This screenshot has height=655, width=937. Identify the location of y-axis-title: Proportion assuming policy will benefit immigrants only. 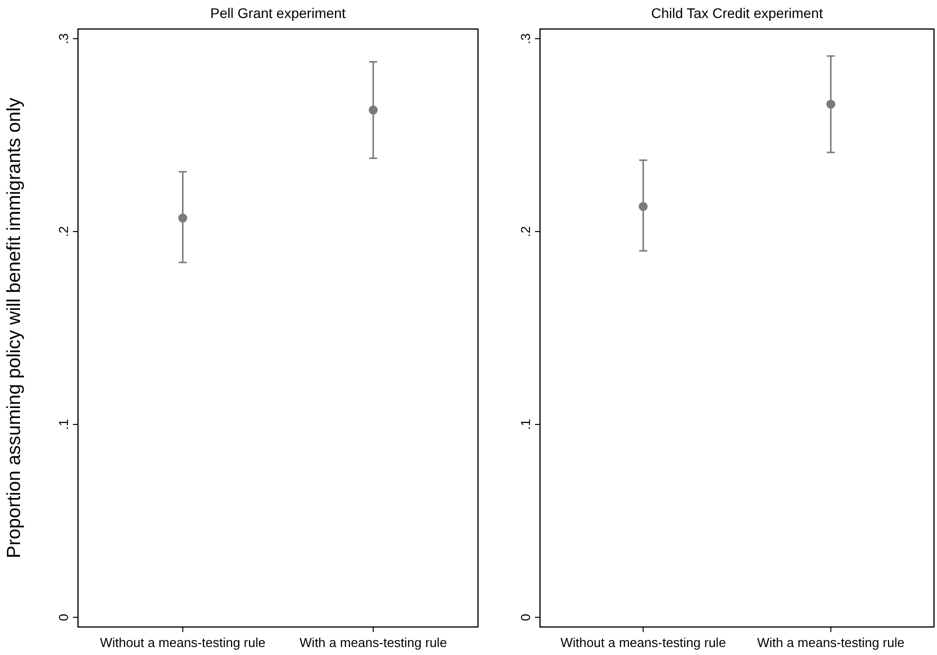
(14, 327).